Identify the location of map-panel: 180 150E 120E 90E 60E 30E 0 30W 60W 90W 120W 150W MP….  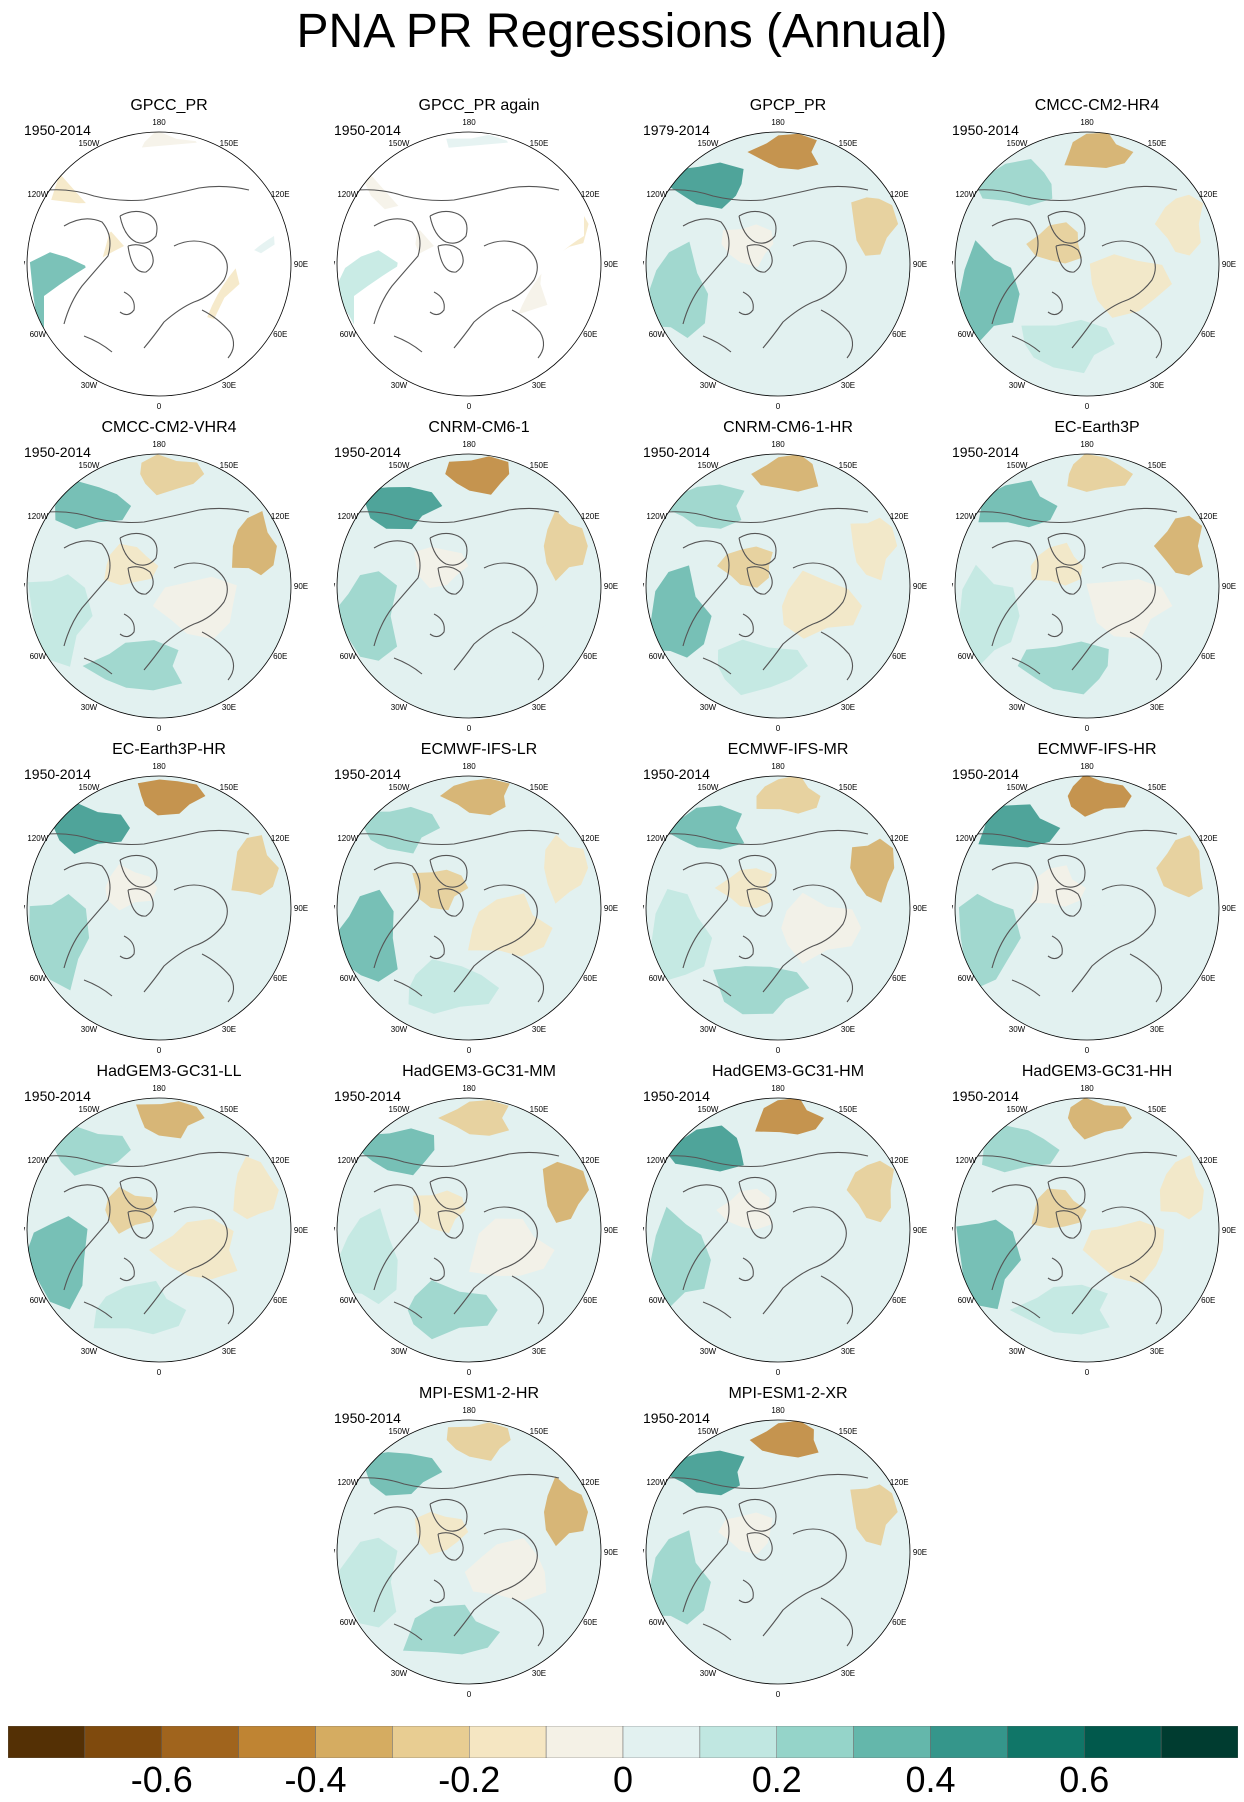
(788, 1544).